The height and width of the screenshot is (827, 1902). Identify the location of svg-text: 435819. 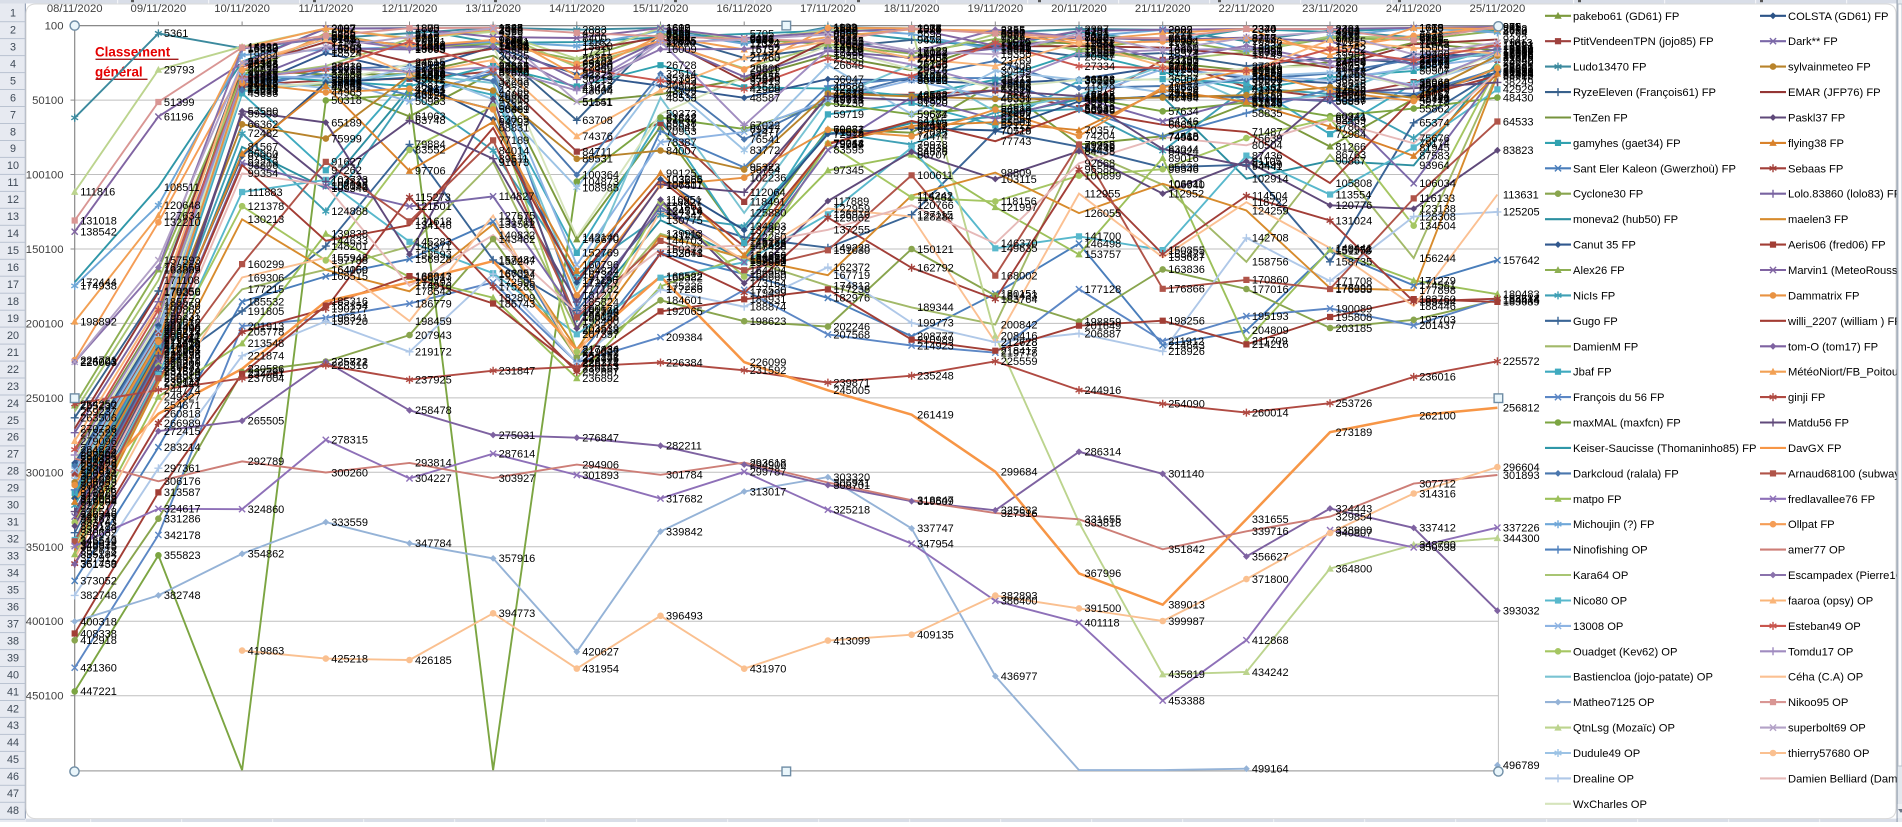
(1186, 675).